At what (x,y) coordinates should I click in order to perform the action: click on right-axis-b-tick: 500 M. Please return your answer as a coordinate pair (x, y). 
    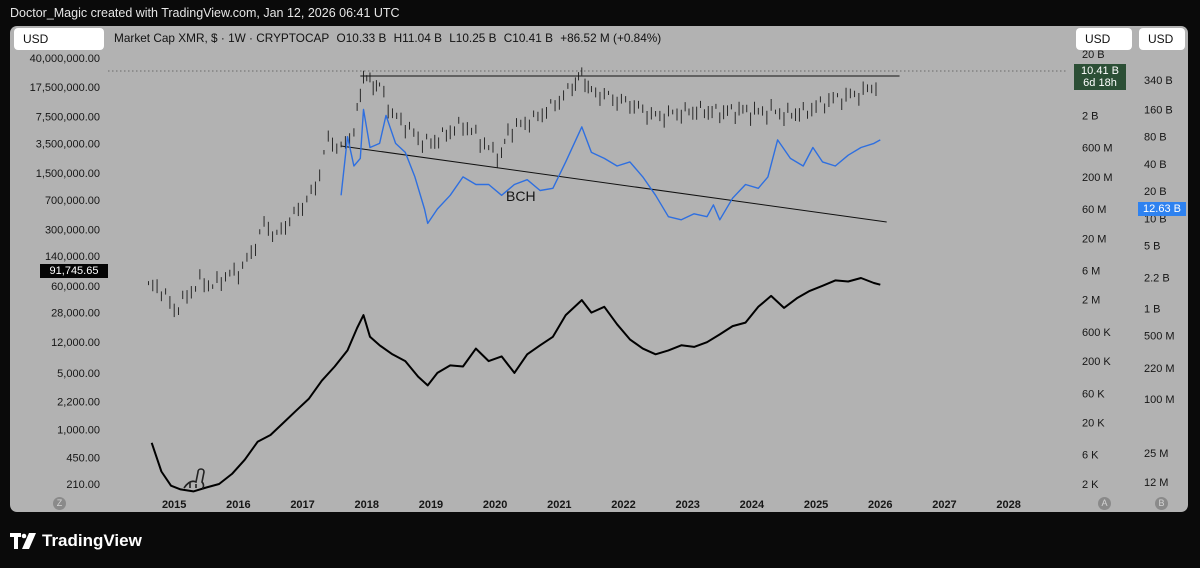
    Looking at the image, I should click on (1159, 337).